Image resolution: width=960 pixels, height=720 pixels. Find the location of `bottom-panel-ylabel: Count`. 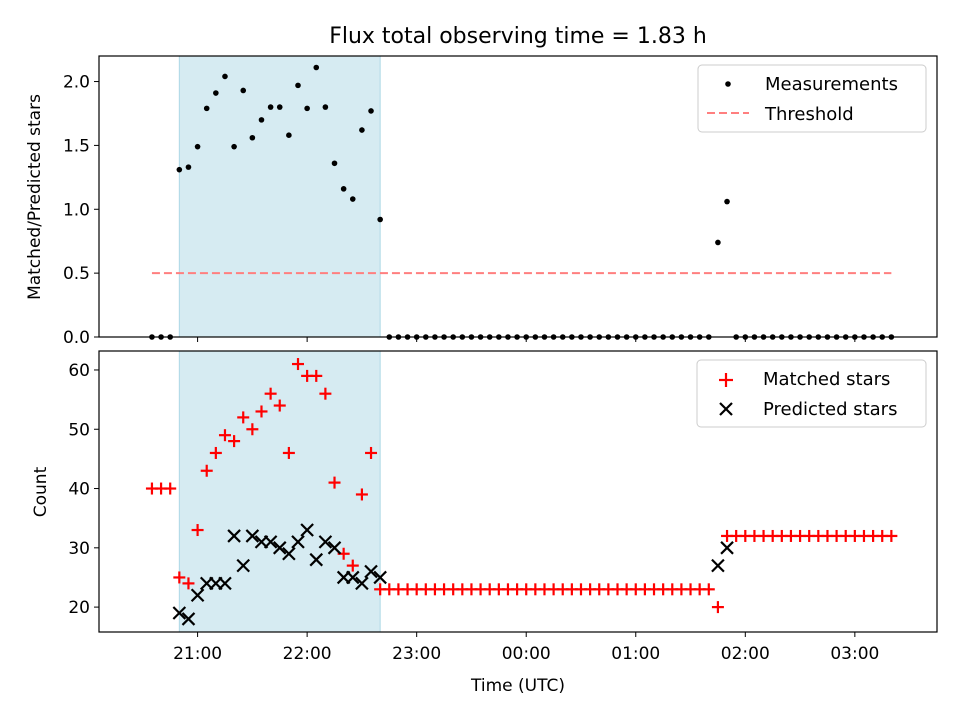

bottom-panel-ylabel: Count is located at coordinates (41, 491).